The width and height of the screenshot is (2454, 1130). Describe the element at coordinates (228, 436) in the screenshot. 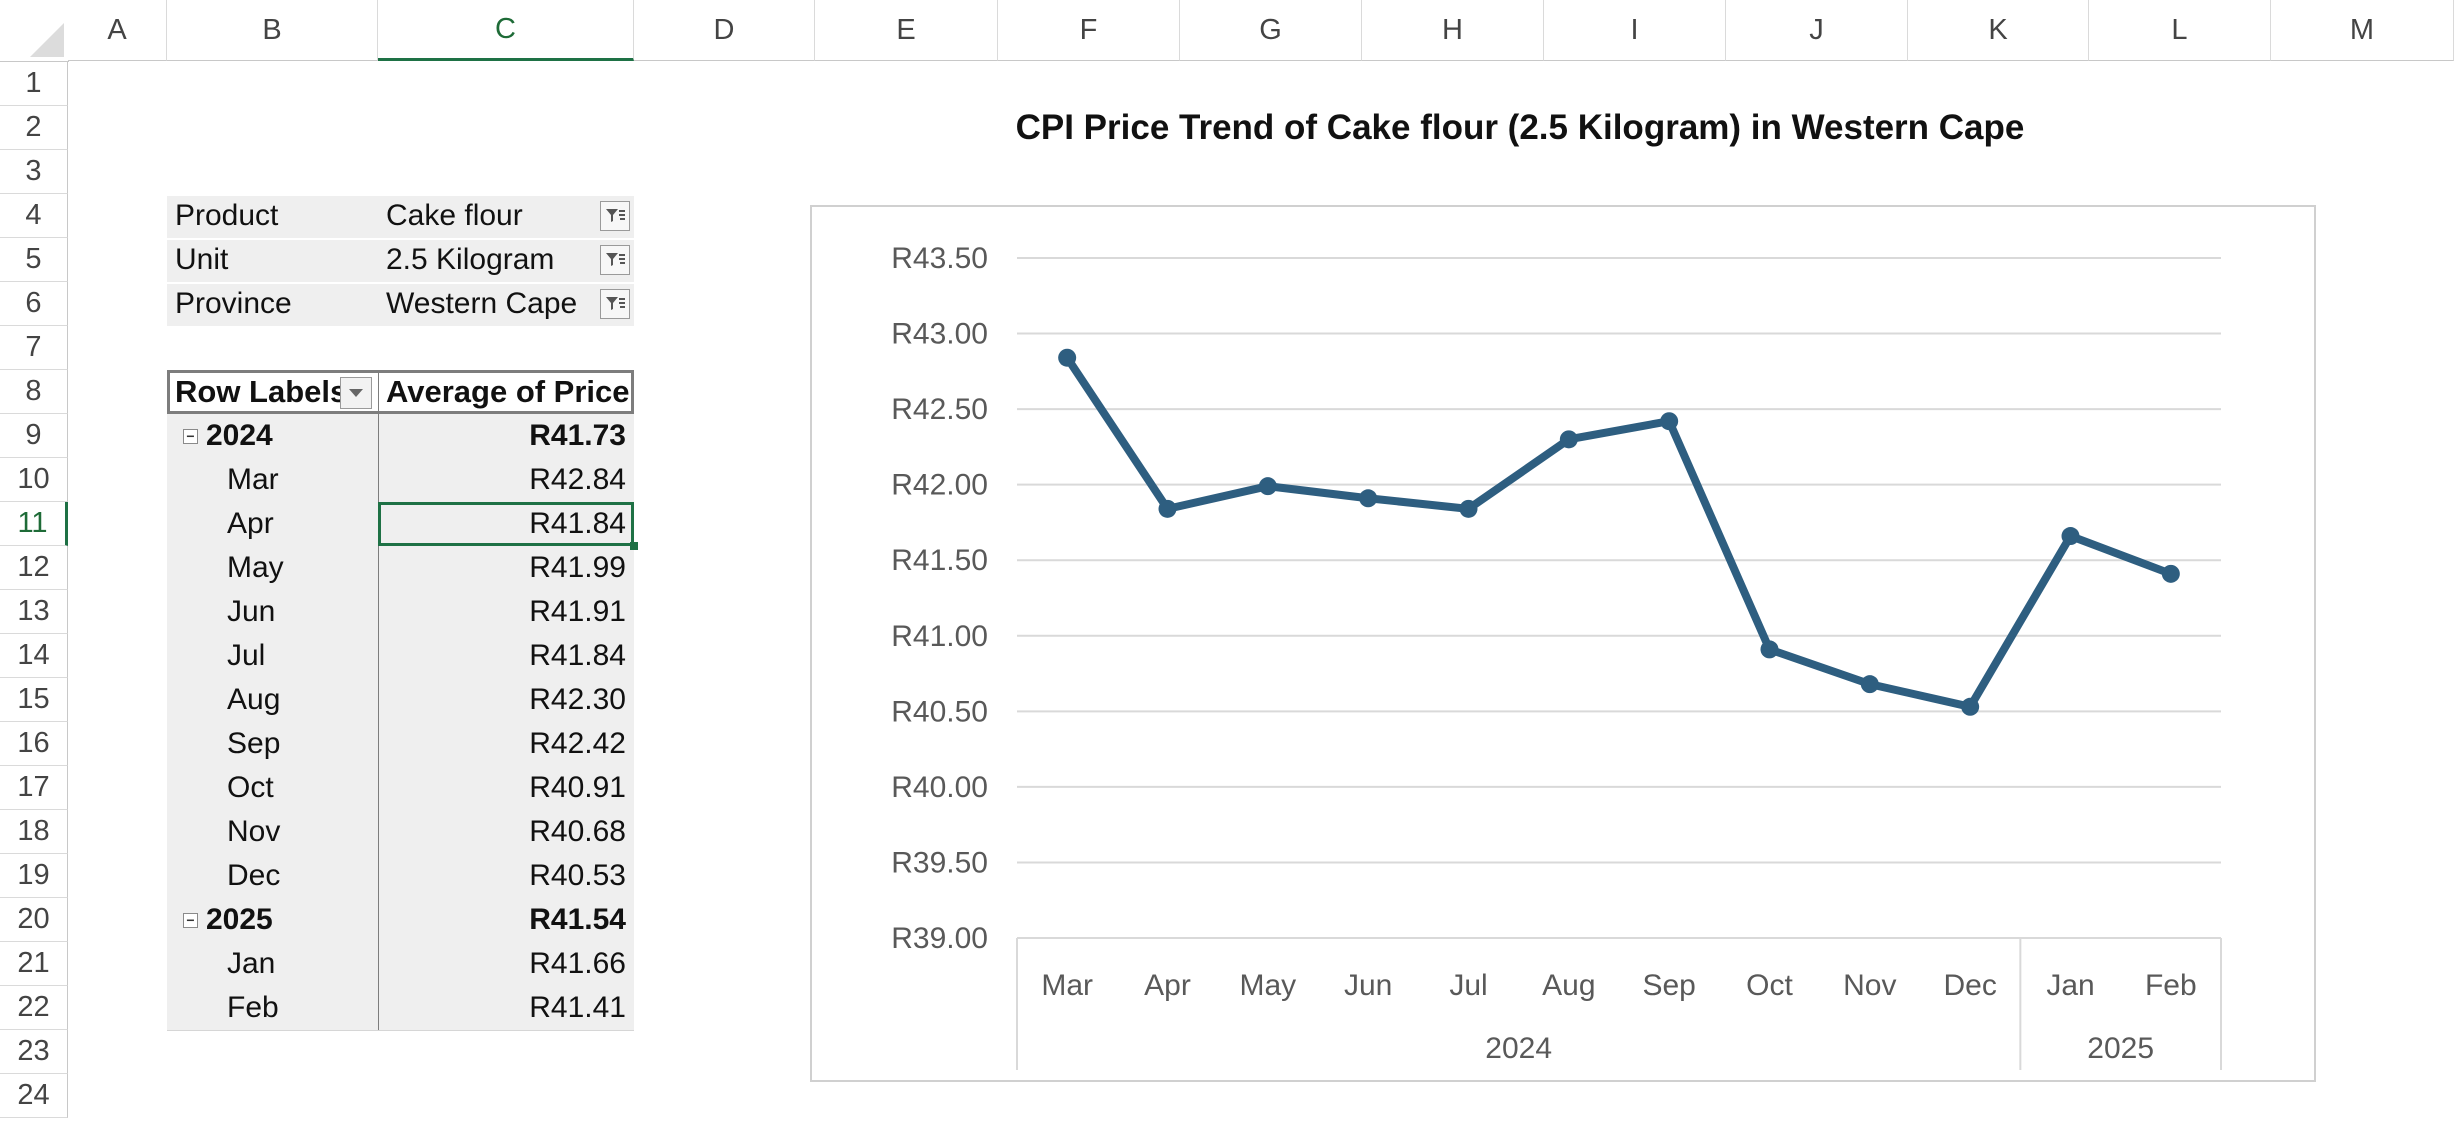

I see `pivot-year-label: −2024` at that location.